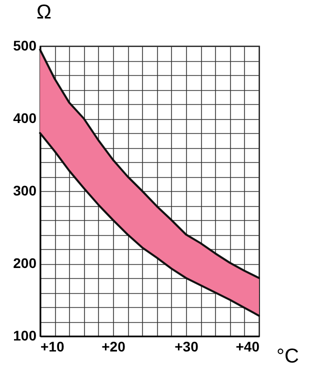 The image size is (316, 383). I want to click on y-tick-label: 400, so click(25, 118).